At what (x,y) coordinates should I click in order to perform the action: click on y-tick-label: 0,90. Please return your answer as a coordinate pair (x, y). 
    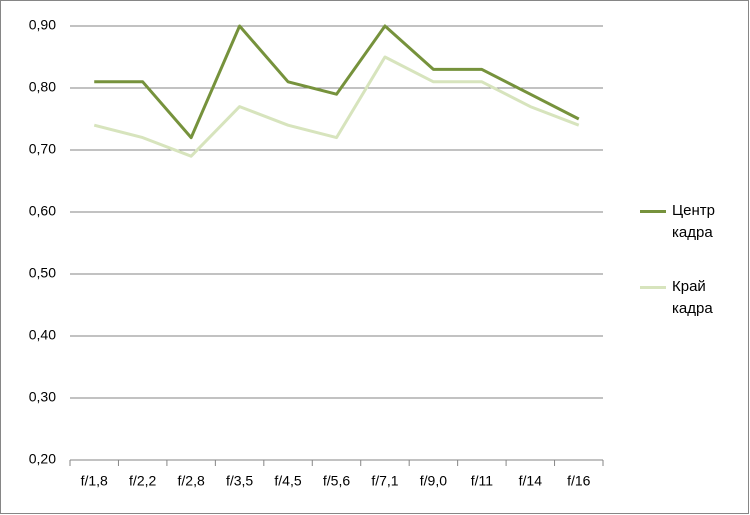
    Looking at the image, I should click on (42, 25).